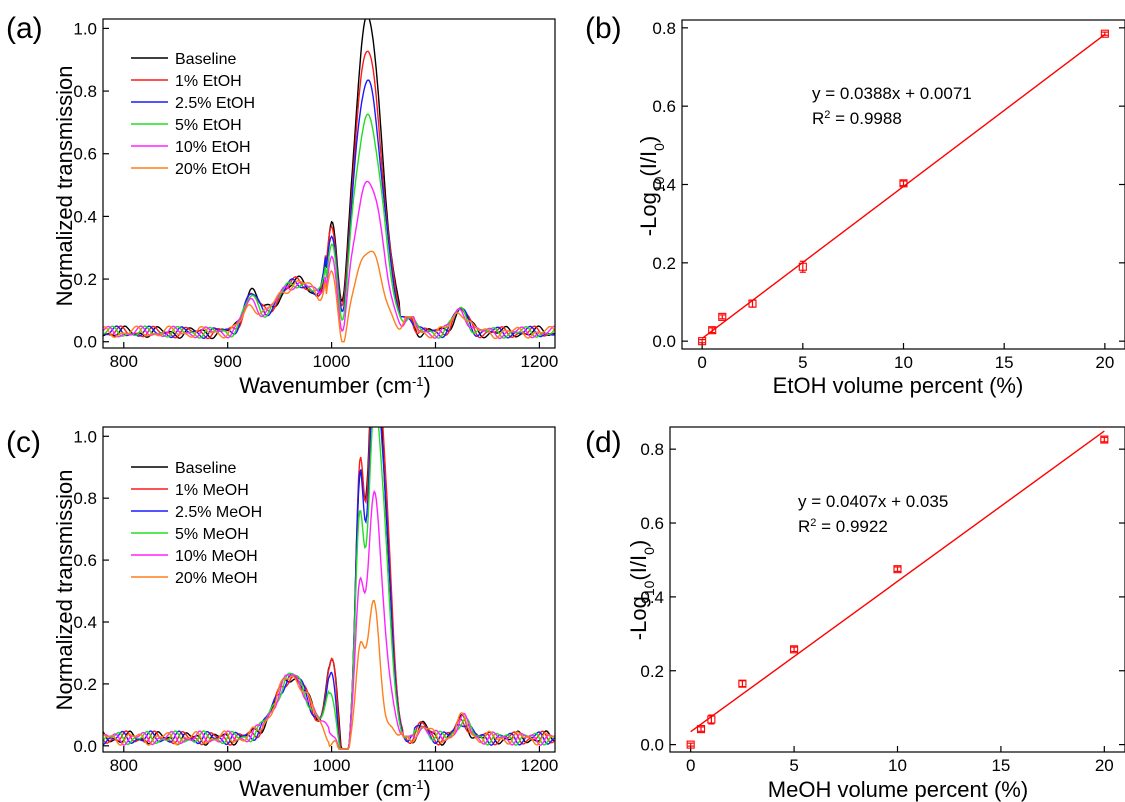  Describe the element at coordinates (64, 186) in the screenshot. I see `panel-a-ylabel: Normalized transmission` at that location.